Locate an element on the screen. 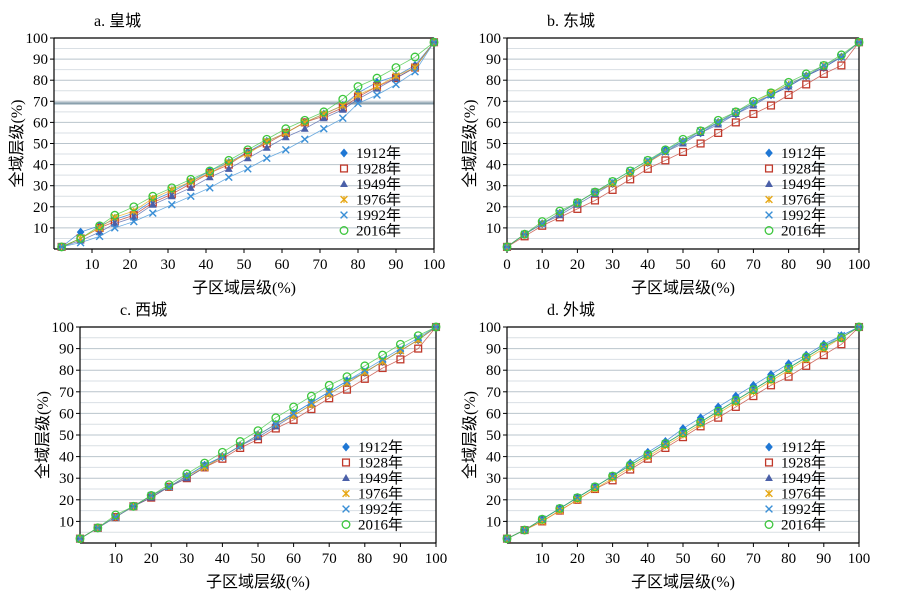 The height and width of the screenshot is (603, 904). legend-label: 1992年 is located at coordinates (378, 215).